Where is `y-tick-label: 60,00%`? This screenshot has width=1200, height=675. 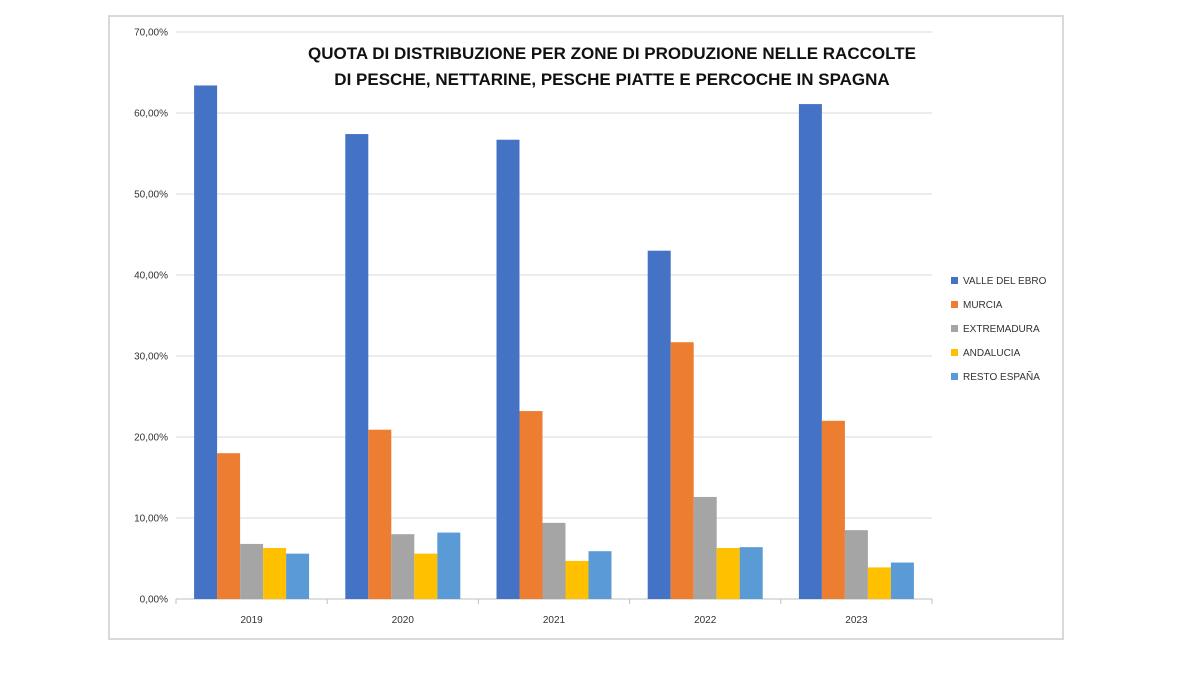 y-tick-label: 60,00% is located at coordinates (151, 114).